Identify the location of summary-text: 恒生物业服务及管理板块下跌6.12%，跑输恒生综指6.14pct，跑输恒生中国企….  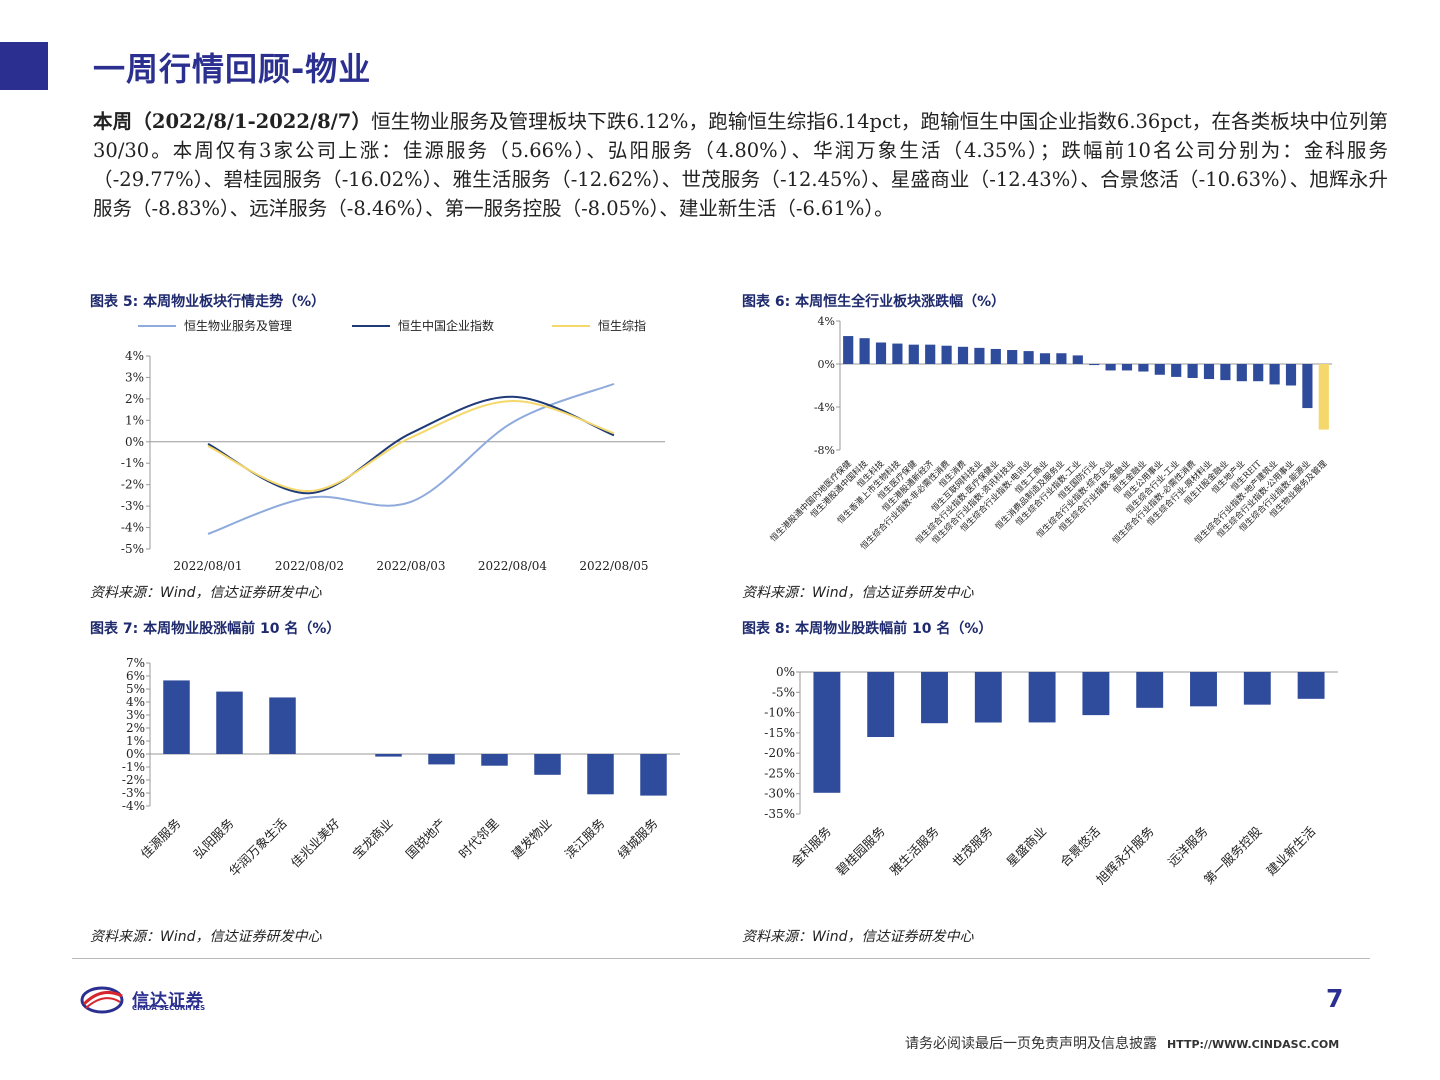
(741, 165).